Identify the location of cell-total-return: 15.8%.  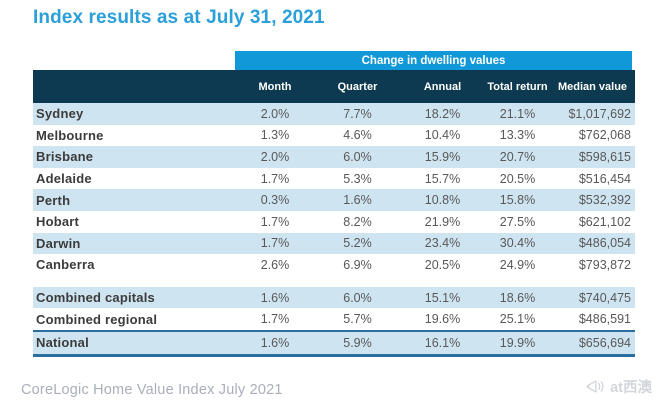
(517, 200).